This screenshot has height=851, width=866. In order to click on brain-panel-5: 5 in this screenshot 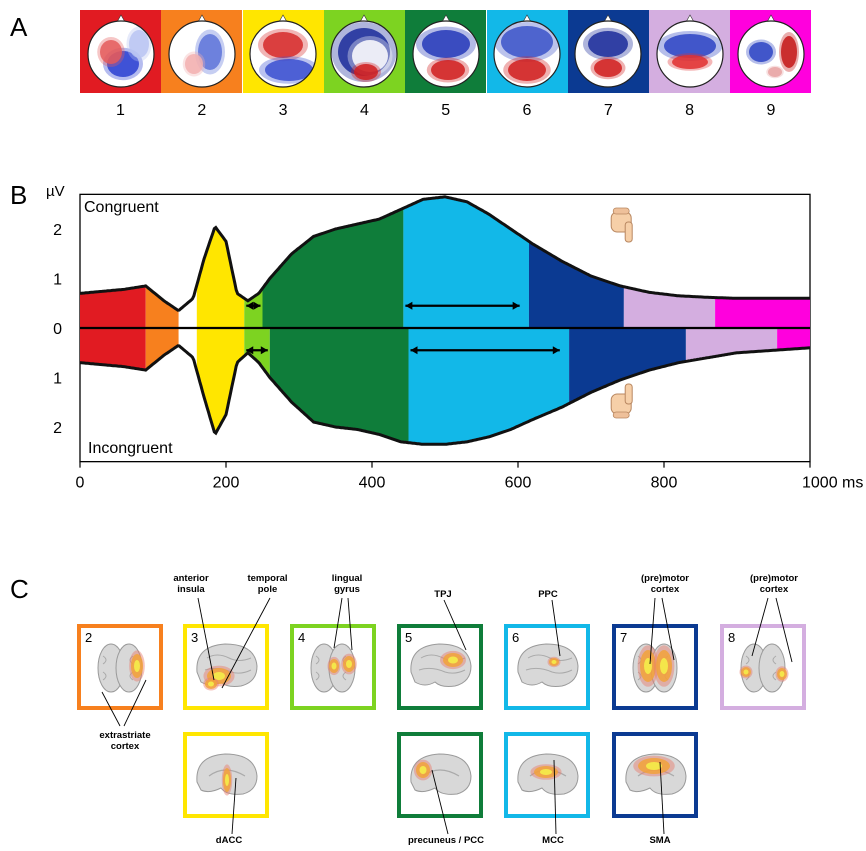, I will do `click(440, 667)`.